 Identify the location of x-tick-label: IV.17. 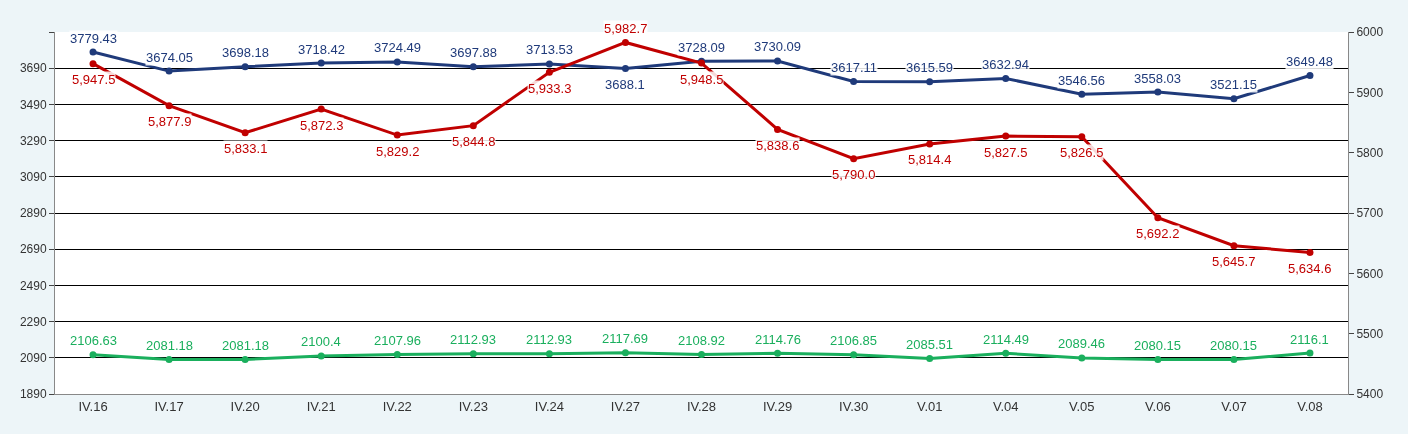
(169, 406).